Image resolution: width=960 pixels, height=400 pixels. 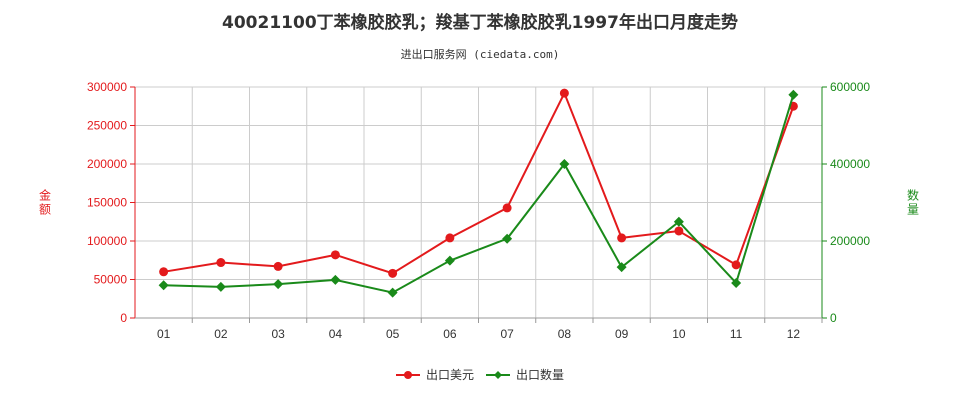 I want to click on left-tick-label: 50000, so click(x=111, y=280).